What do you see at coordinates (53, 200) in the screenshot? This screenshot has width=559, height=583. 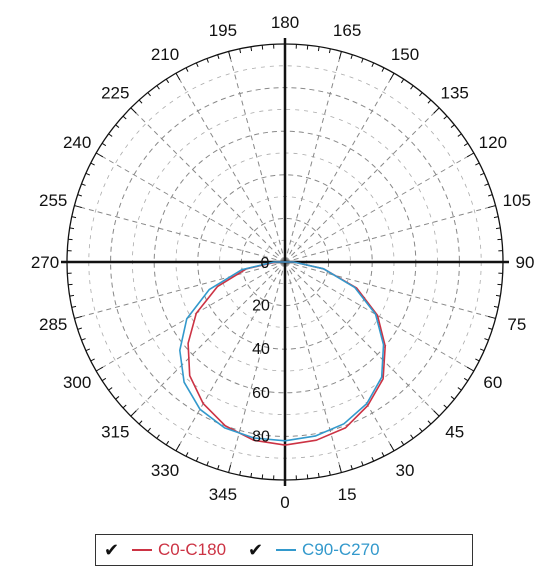 I see `angle-tick-label: 255` at bounding box center [53, 200].